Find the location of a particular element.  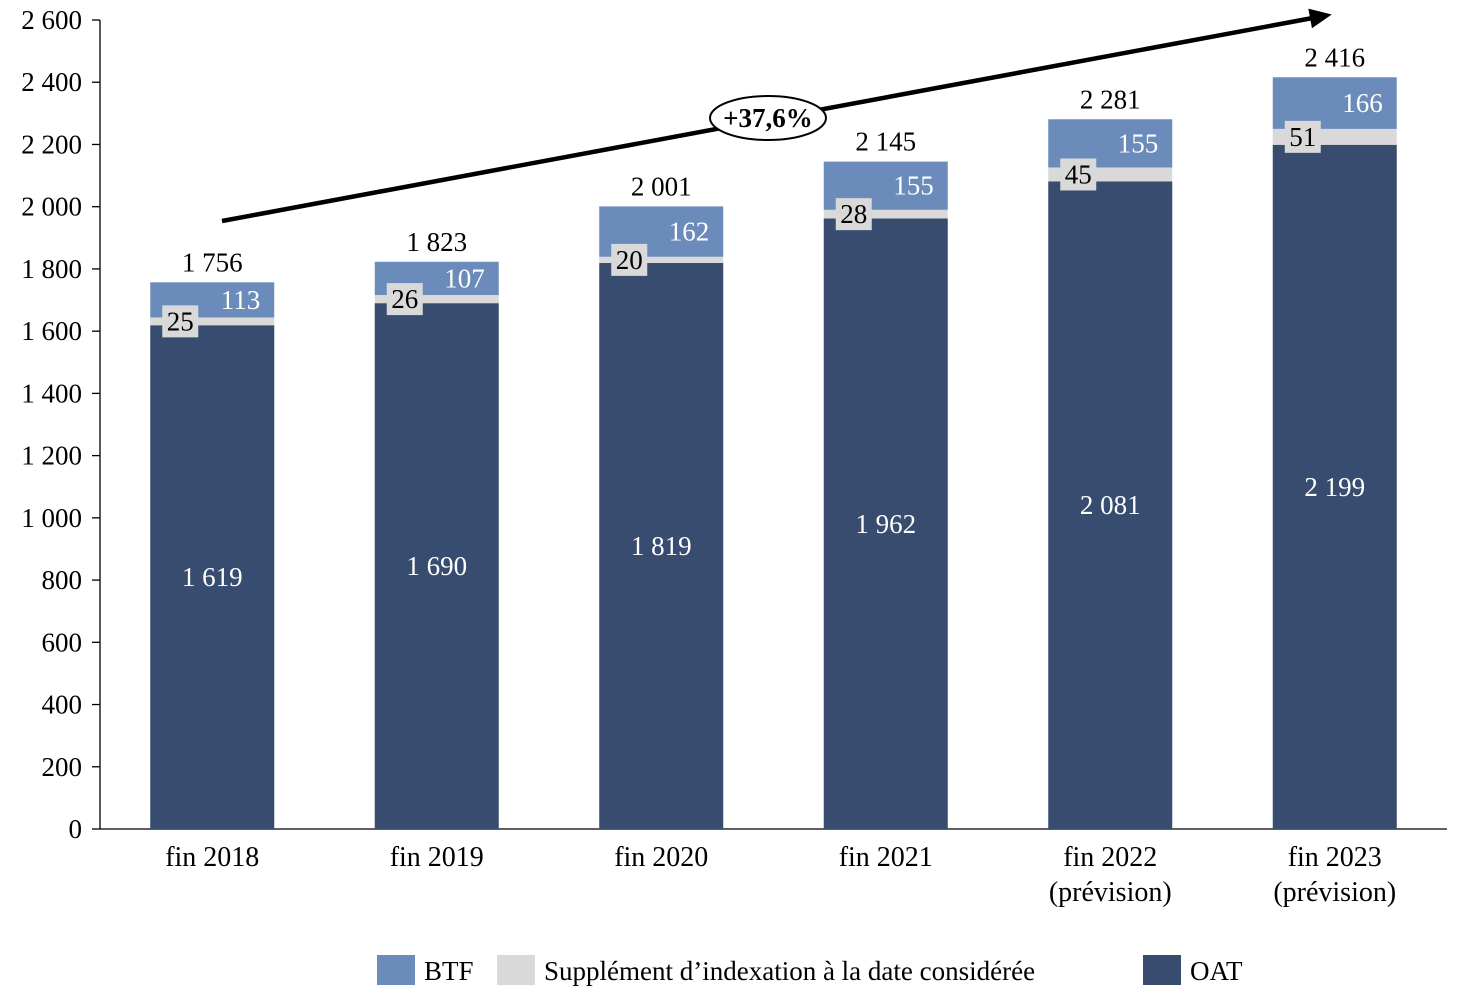

y-tick-label: 2 200 is located at coordinates (51, 144).